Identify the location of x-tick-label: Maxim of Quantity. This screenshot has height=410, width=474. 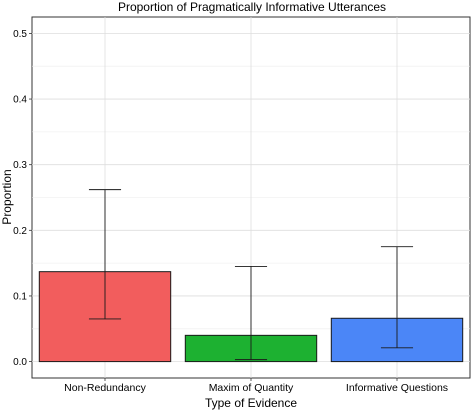
(251, 388).